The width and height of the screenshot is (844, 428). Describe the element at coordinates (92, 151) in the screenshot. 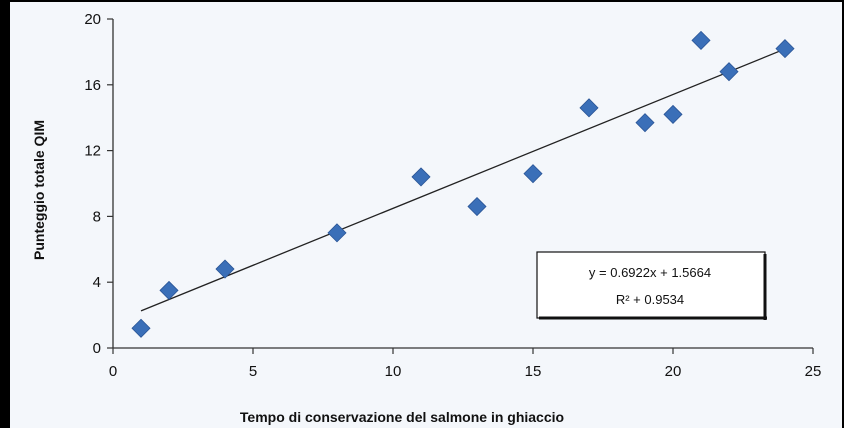

I see `y-tick-label: 12` at that location.